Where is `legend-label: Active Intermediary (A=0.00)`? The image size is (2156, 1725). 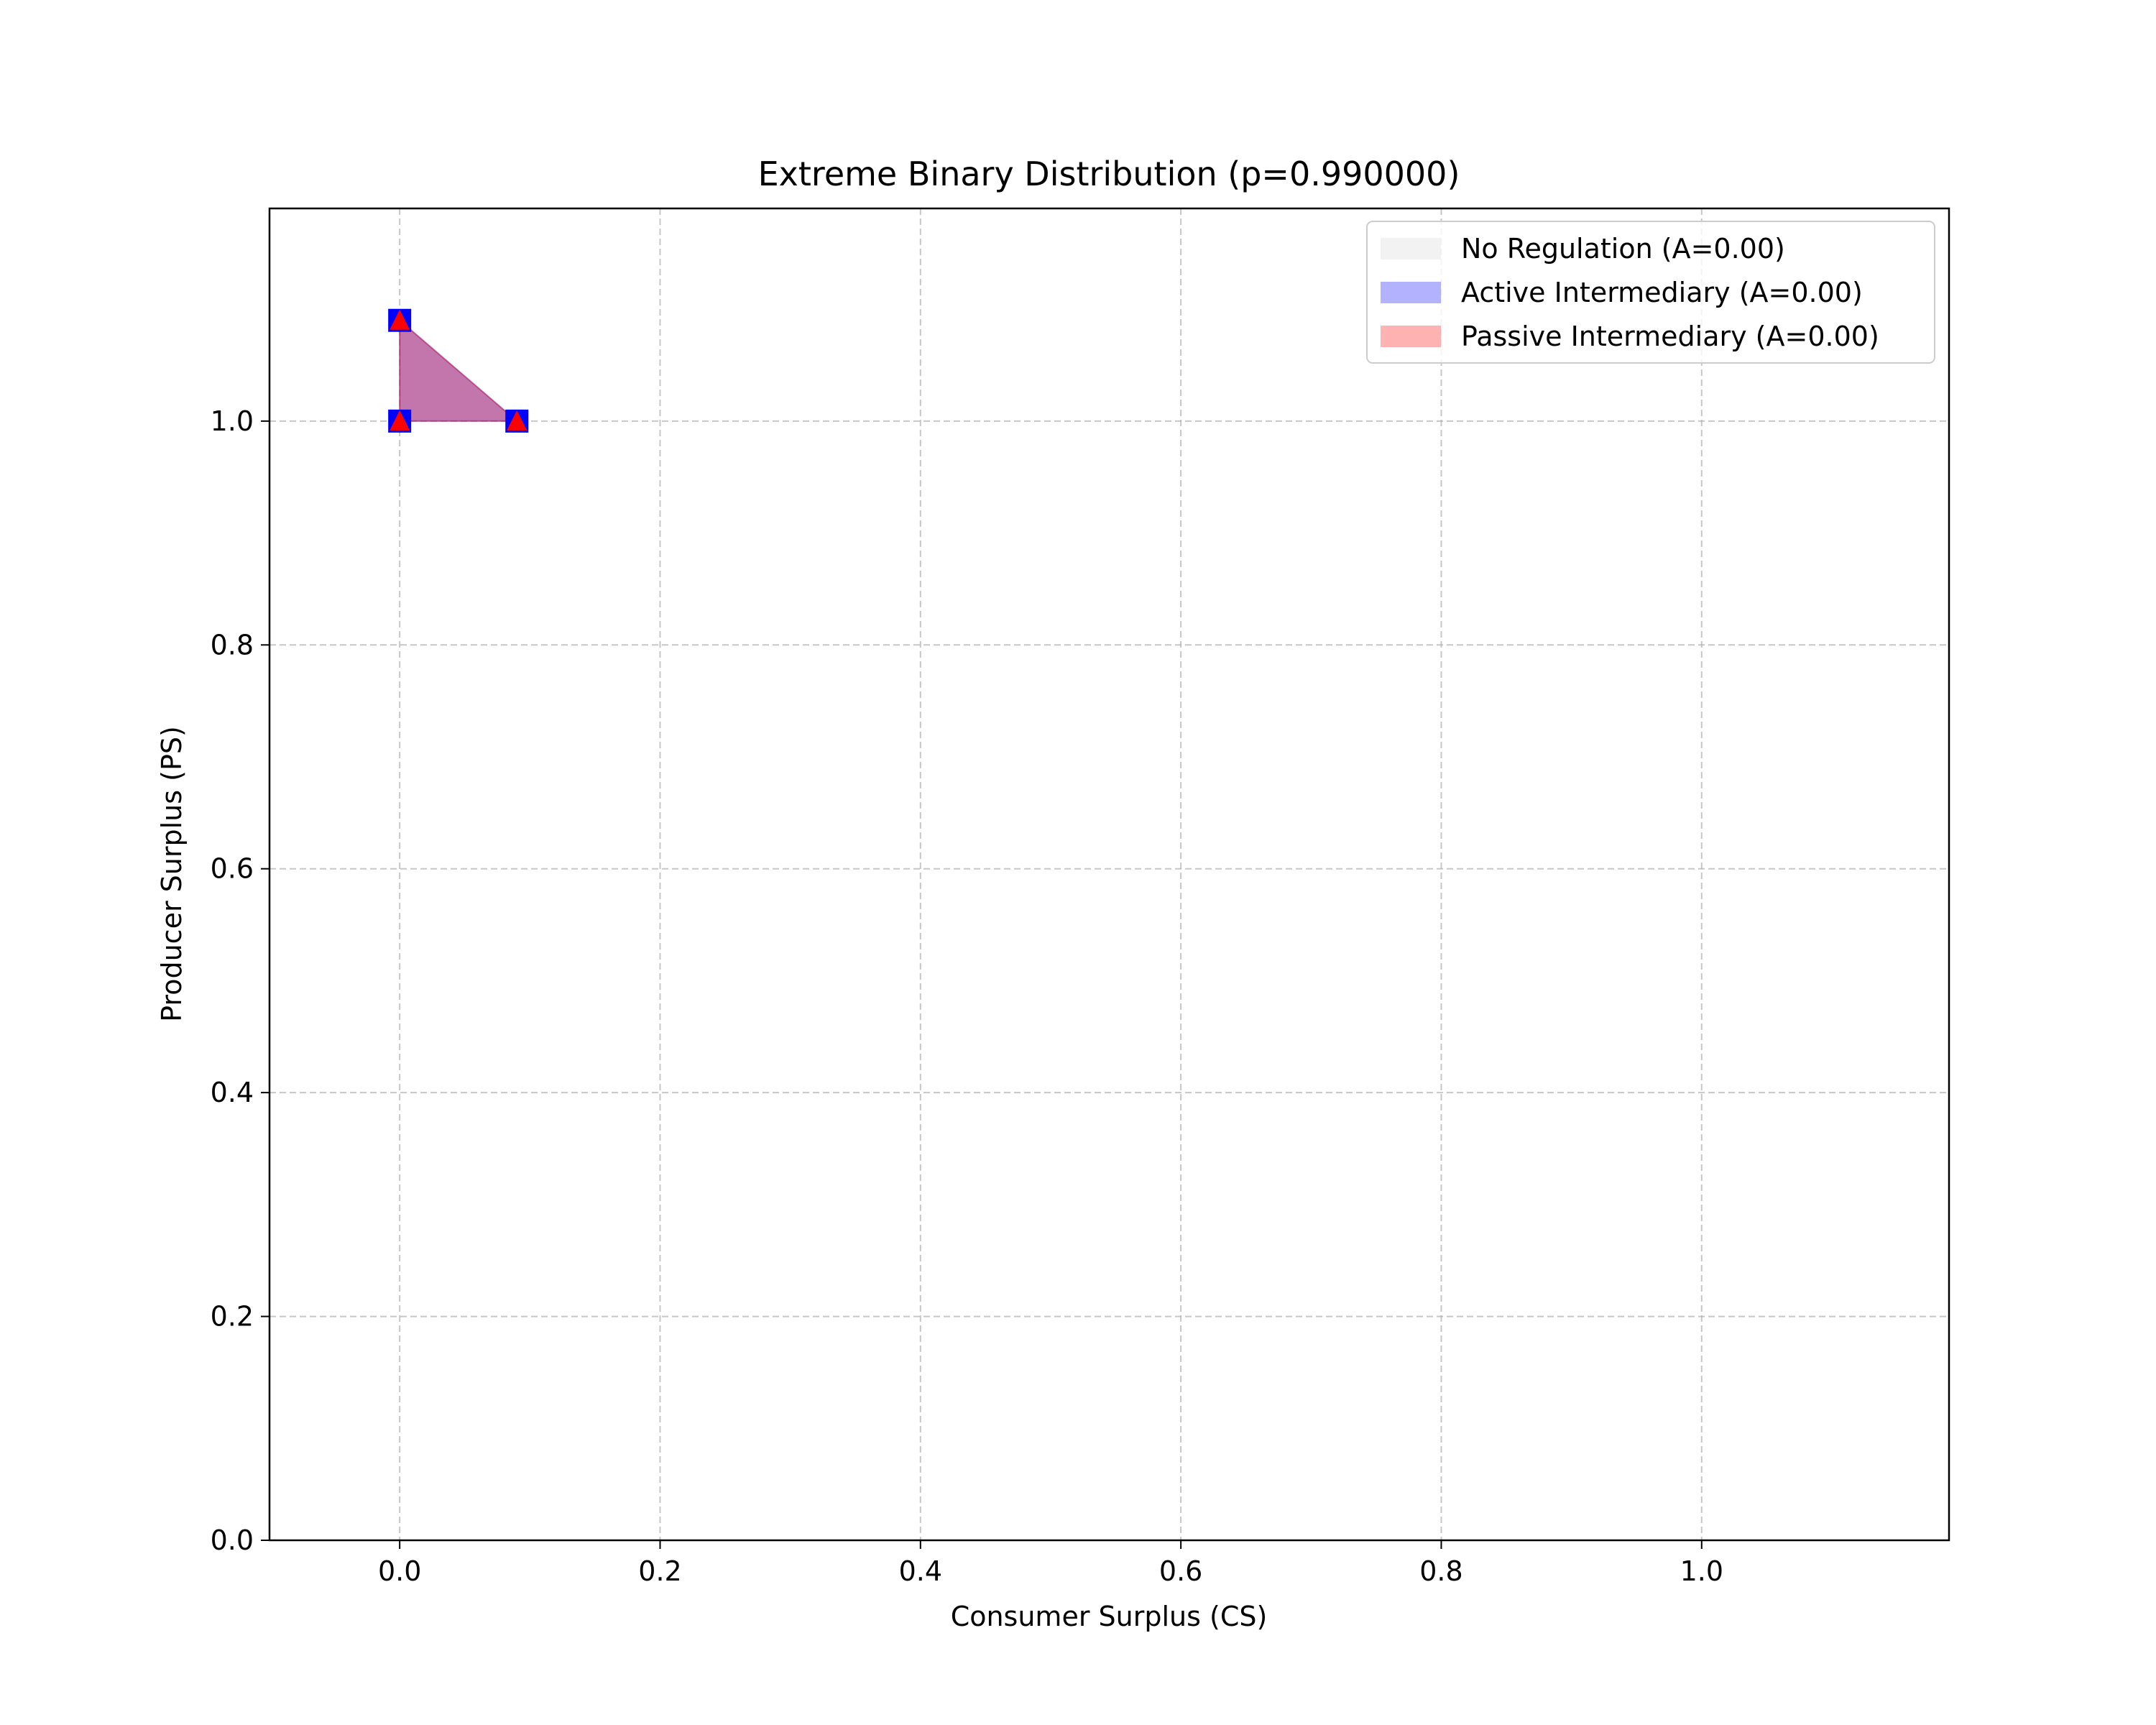
legend-label: Active Intermediary (A=0.00) is located at coordinates (1662, 292).